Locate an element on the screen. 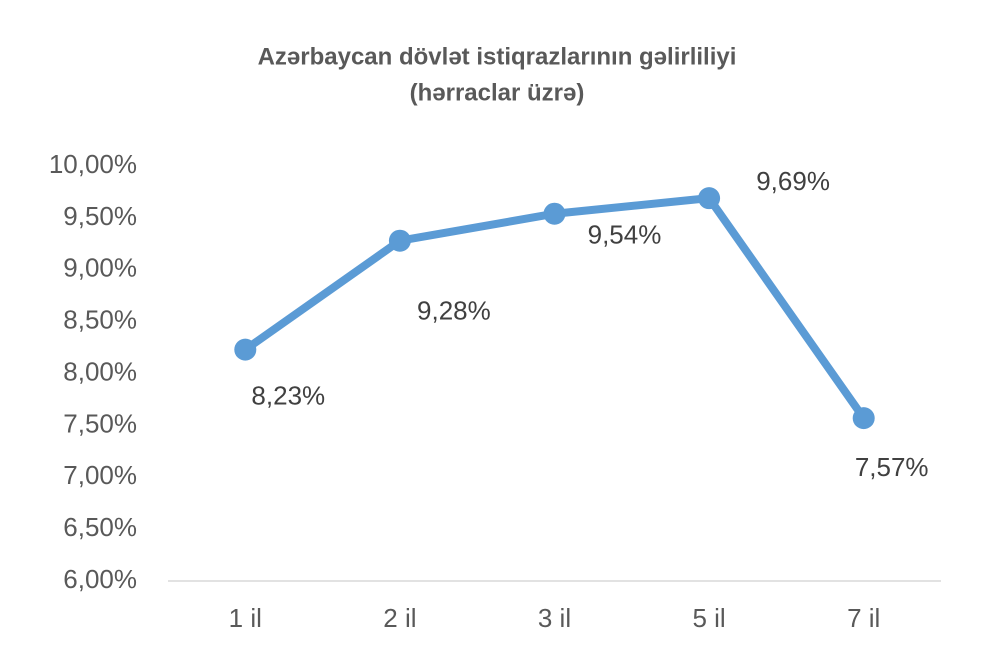 Image resolution: width=994 pixels, height=668 pixels. y-tick-label: 7,50% is located at coordinates (100, 423).